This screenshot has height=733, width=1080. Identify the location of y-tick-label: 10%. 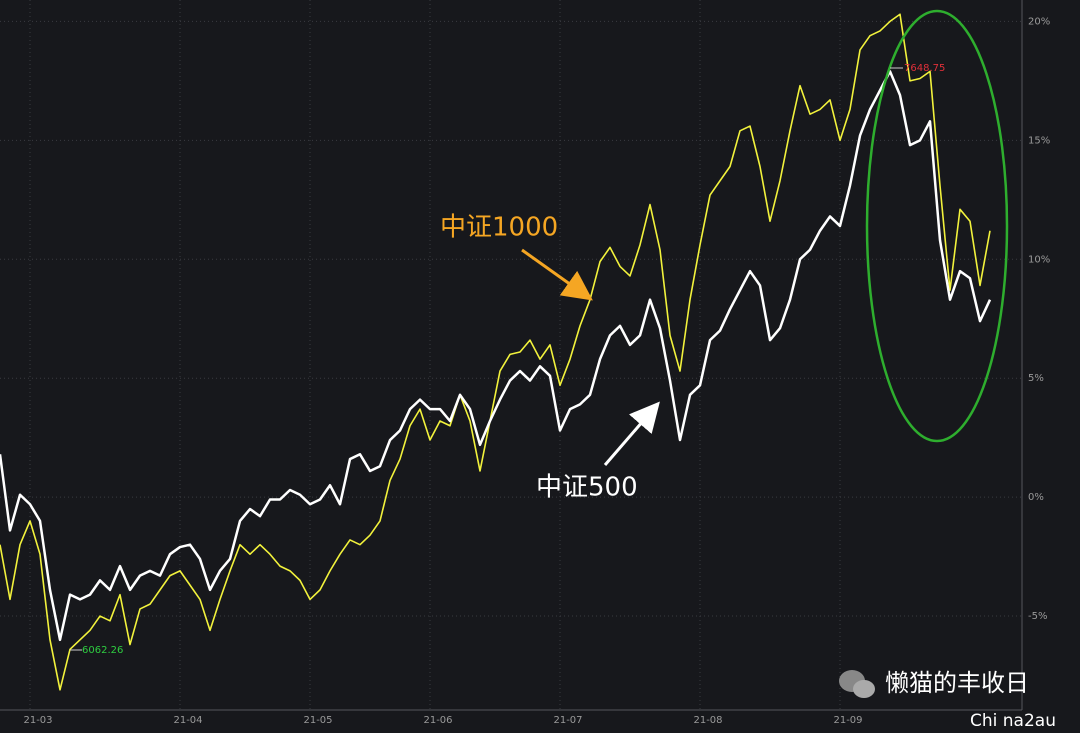
(1039, 259).